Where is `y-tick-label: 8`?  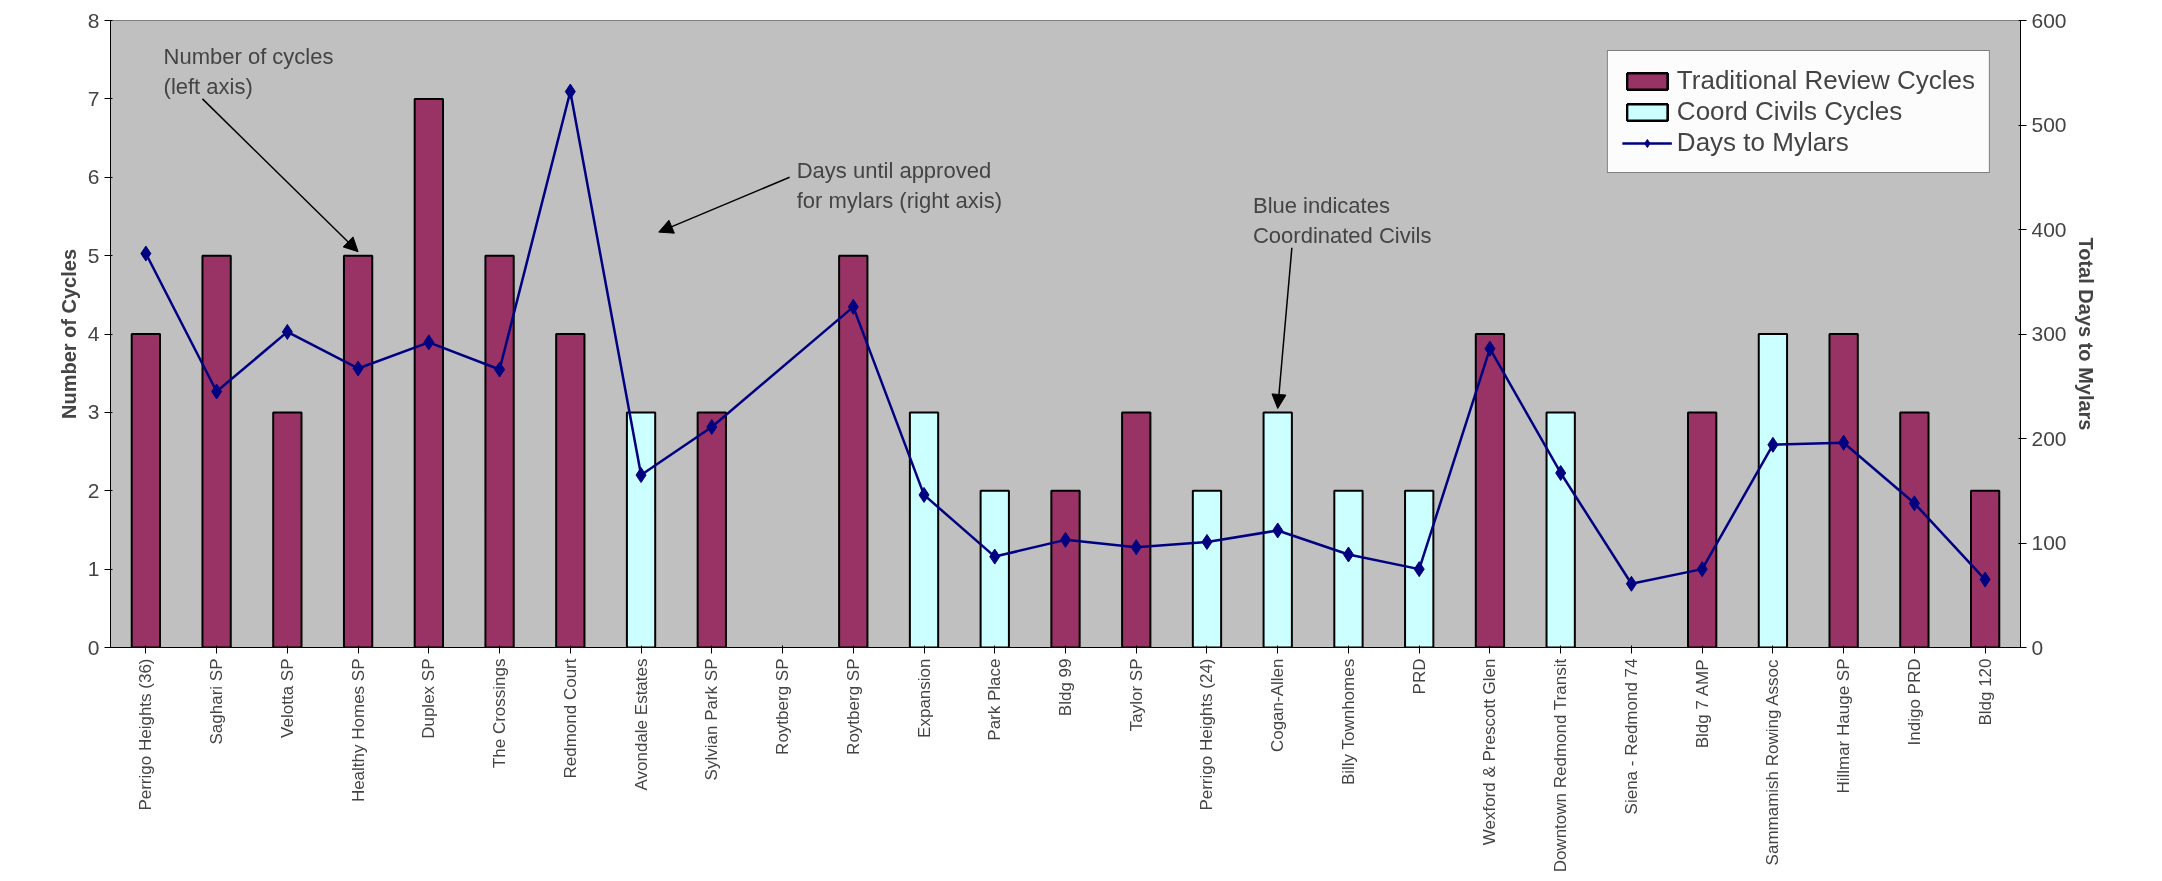 y-tick-label: 8 is located at coordinates (93, 20).